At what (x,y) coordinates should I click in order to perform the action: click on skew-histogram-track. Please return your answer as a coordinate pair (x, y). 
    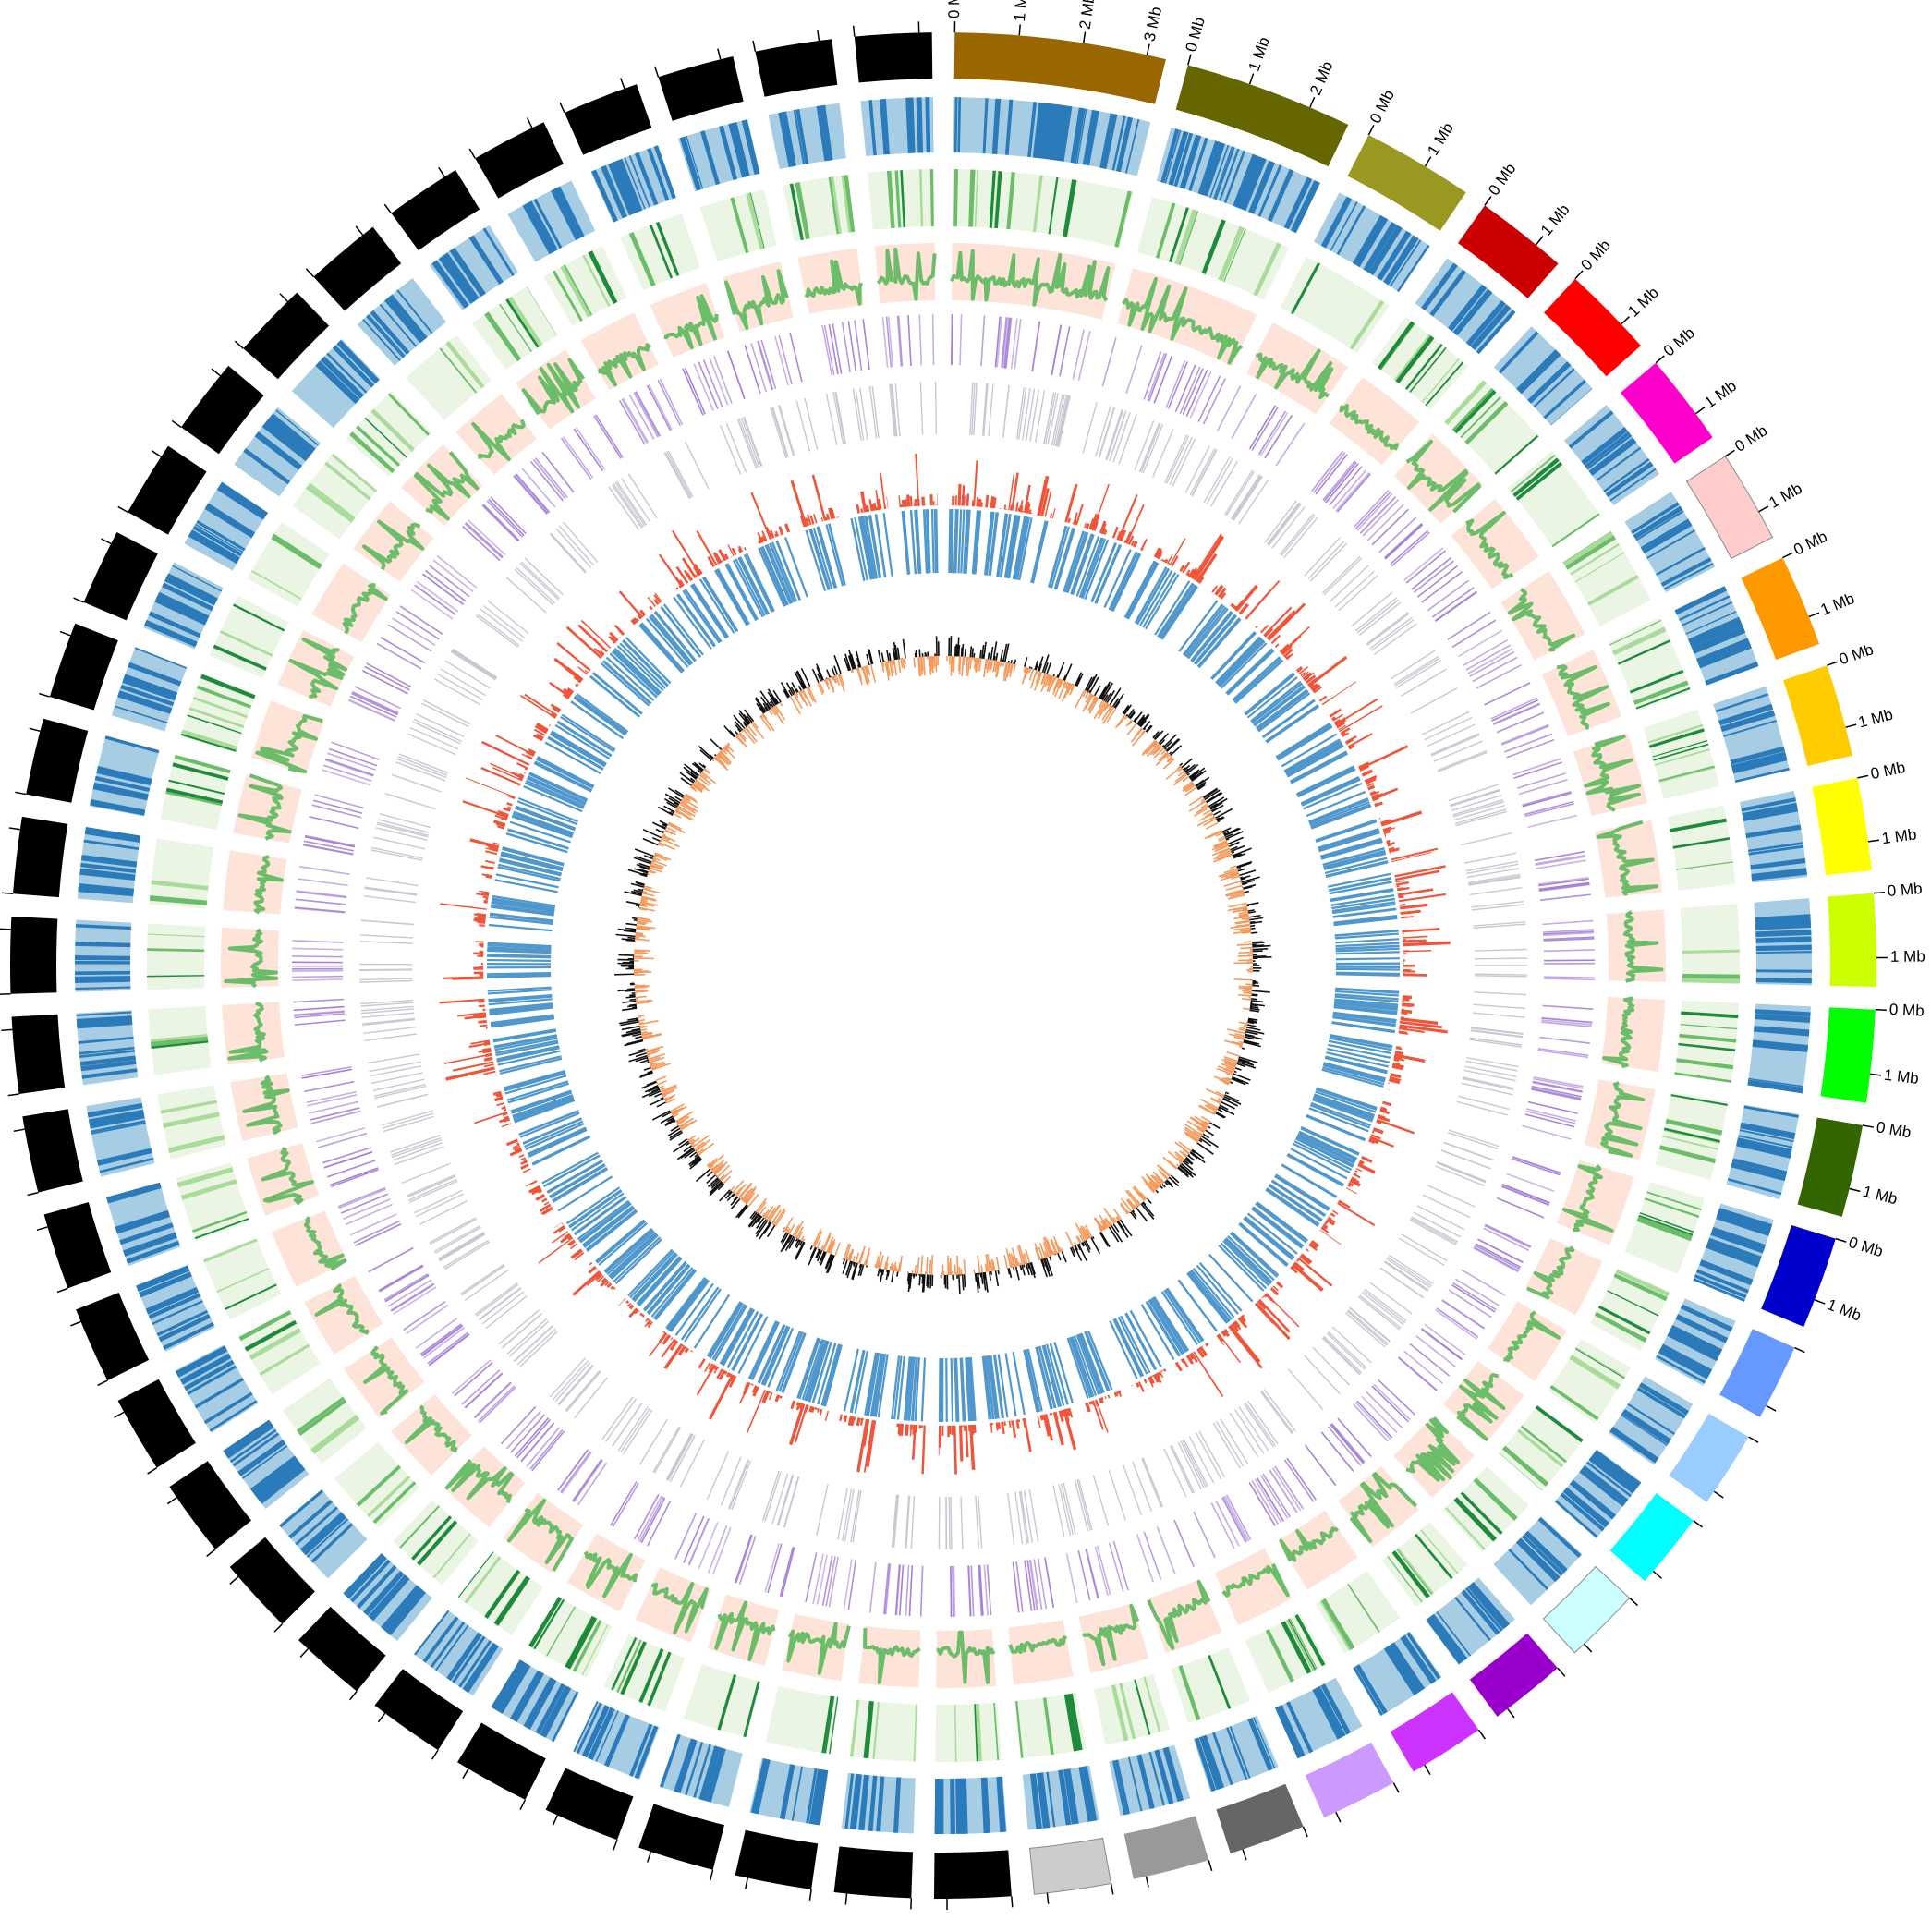
    Looking at the image, I should click on (943, 965).